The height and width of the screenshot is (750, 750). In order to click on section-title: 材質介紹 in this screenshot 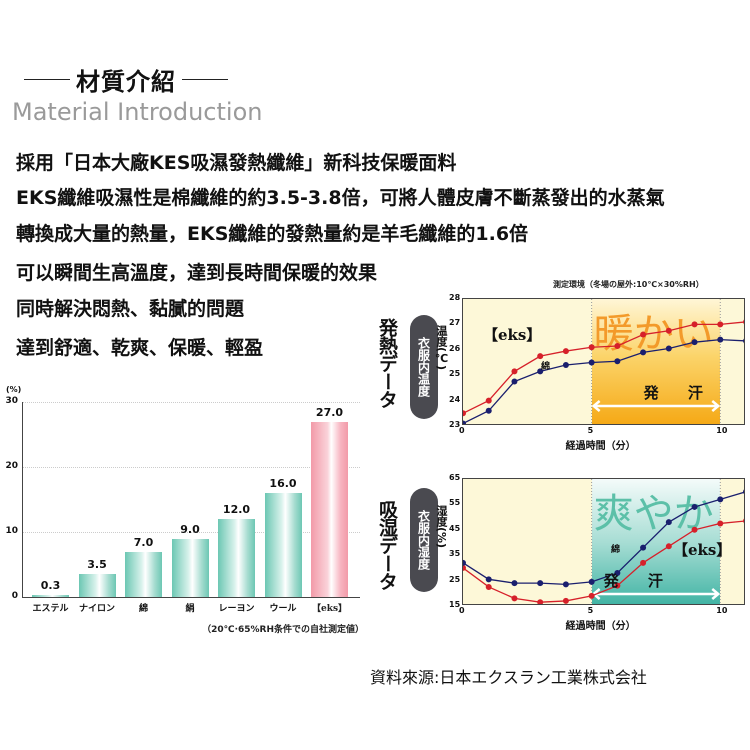, I will do `click(126, 79)`.